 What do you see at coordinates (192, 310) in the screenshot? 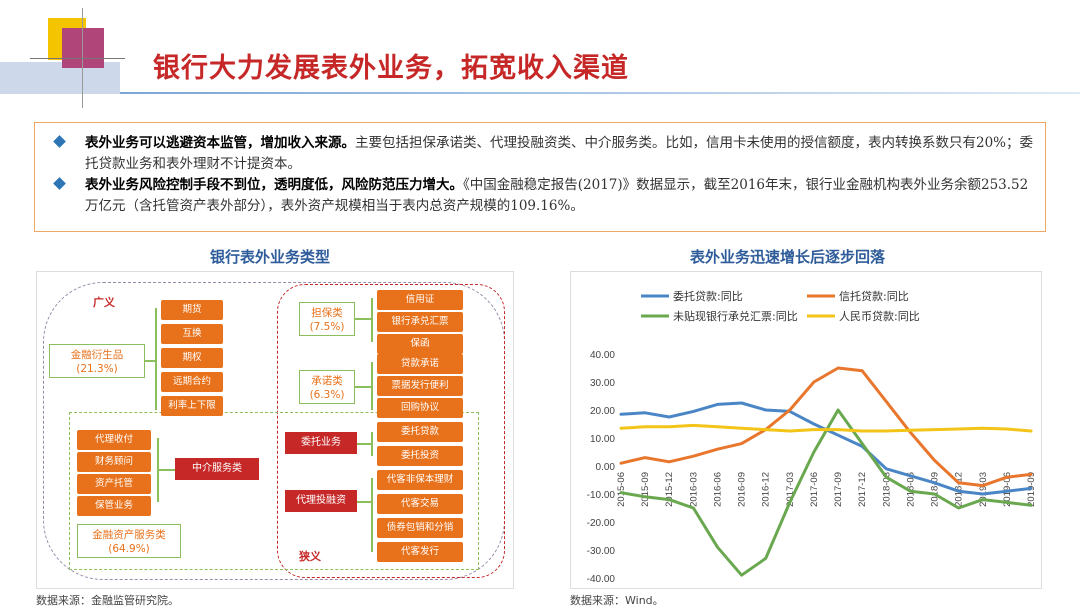
I see `derivative-futures: 期货` at bounding box center [192, 310].